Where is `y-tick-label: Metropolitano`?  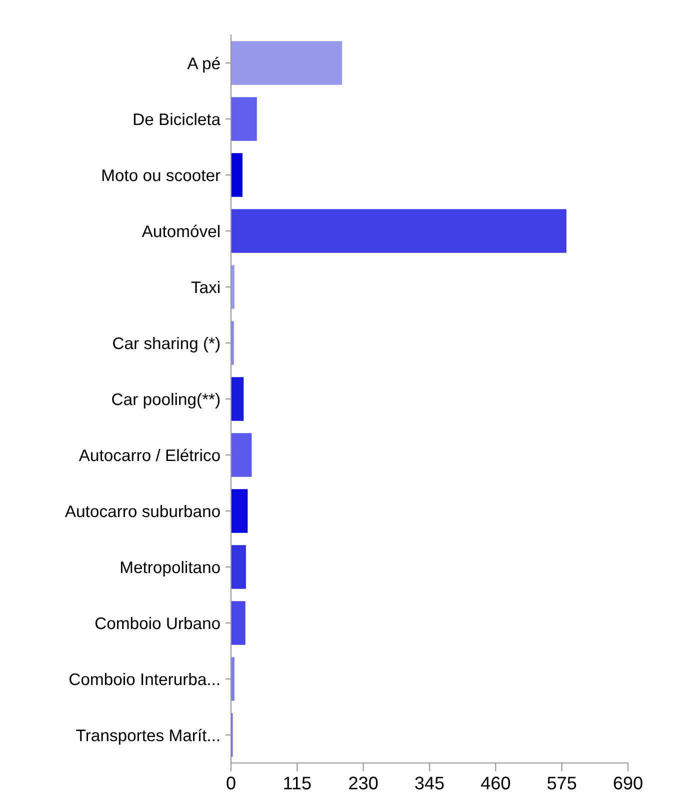
y-tick-label: Metropolitano is located at coordinates (170, 568).